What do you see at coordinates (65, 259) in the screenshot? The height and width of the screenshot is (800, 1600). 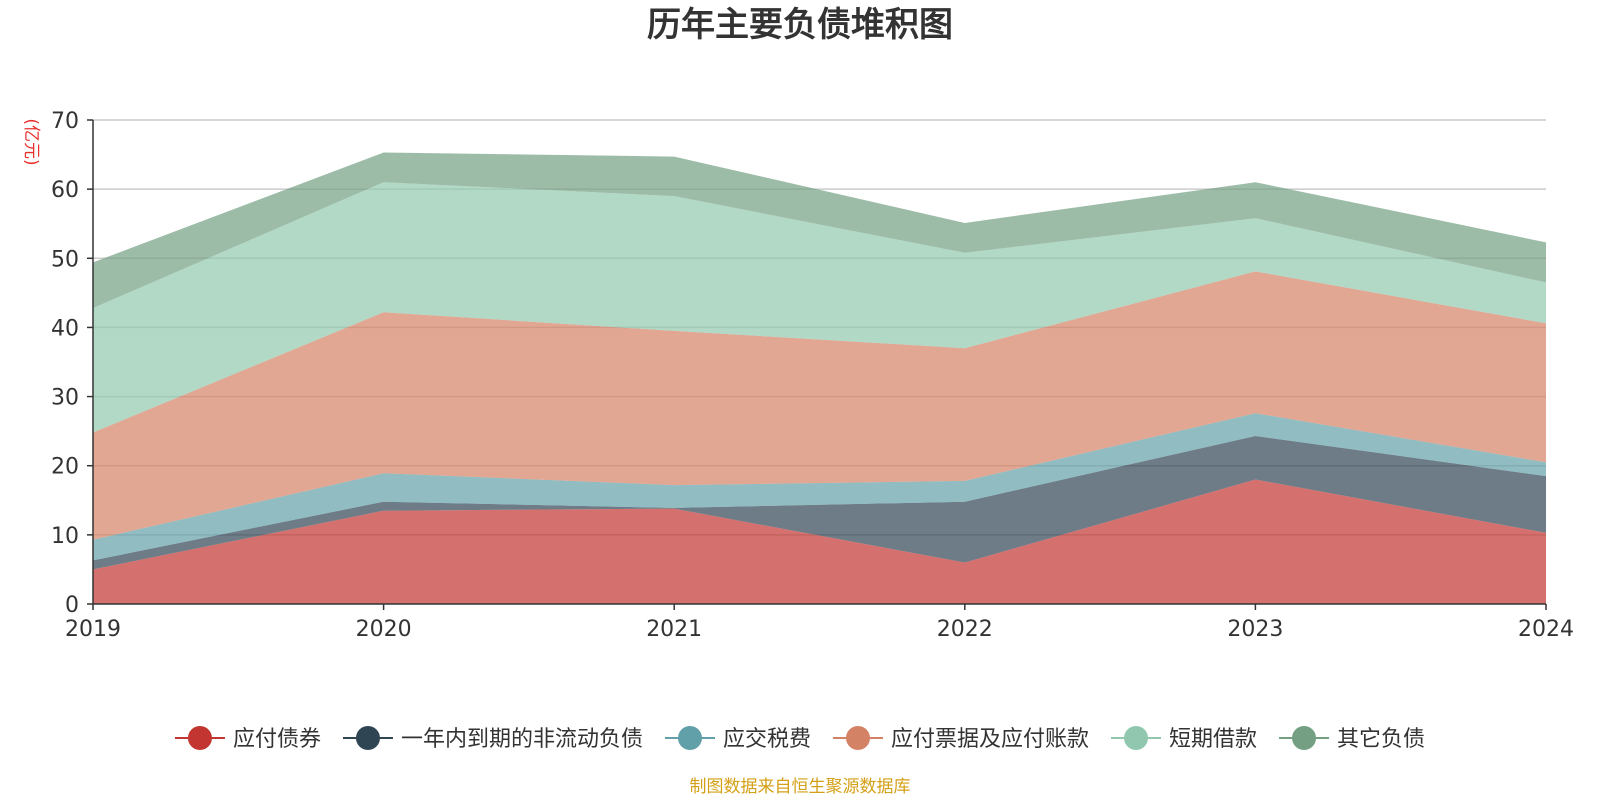 I see `y-tick-label: 50` at bounding box center [65, 259].